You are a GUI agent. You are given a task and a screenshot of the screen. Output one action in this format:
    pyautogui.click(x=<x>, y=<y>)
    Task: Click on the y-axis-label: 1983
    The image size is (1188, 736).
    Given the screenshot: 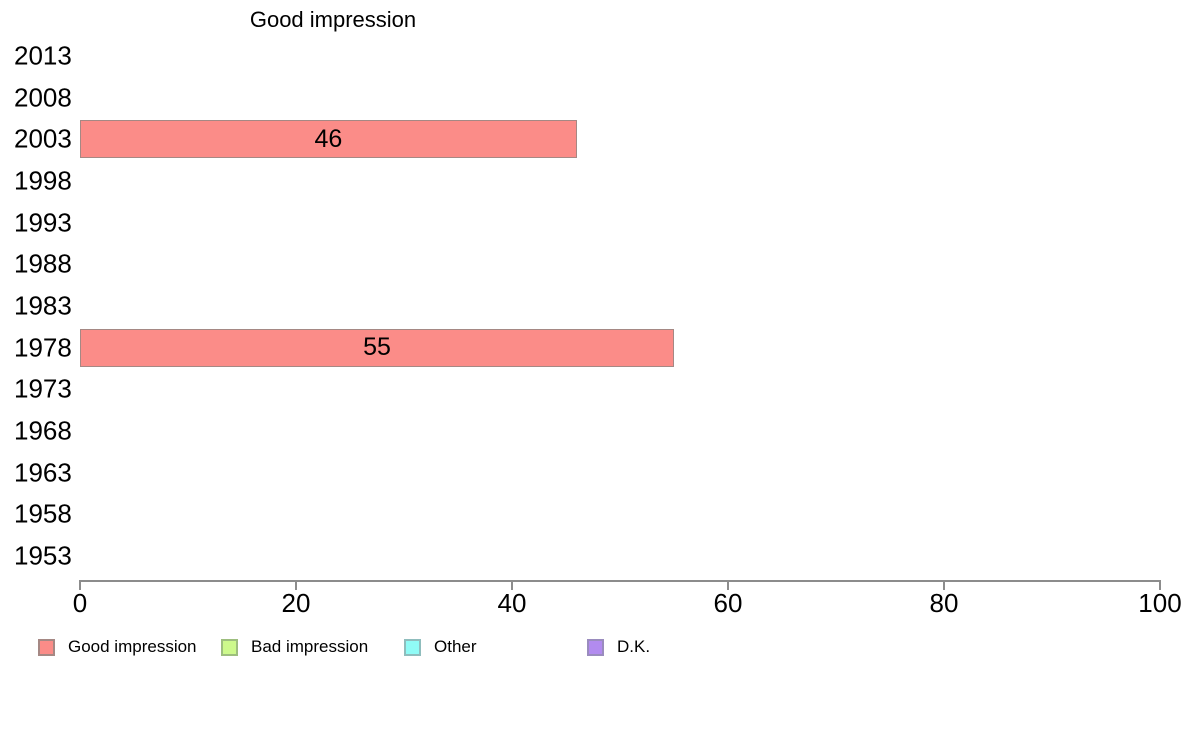 What is the action you would take?
    pyautogui.click(x=43, y=305)
    